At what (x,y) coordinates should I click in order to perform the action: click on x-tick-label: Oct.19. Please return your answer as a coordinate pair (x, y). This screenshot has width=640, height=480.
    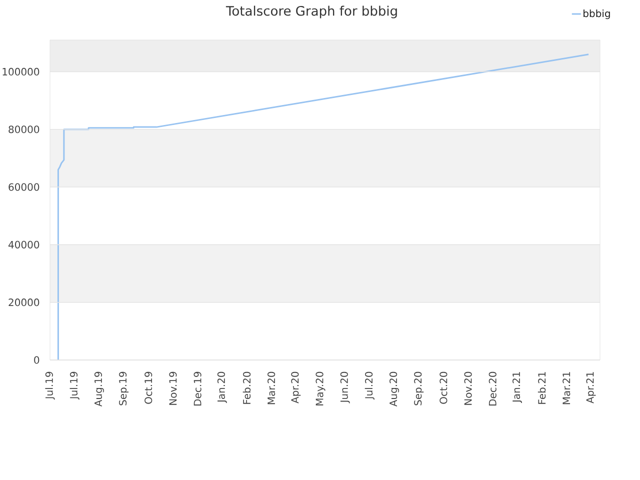
    Looking at the image, I should click on (148, 388).